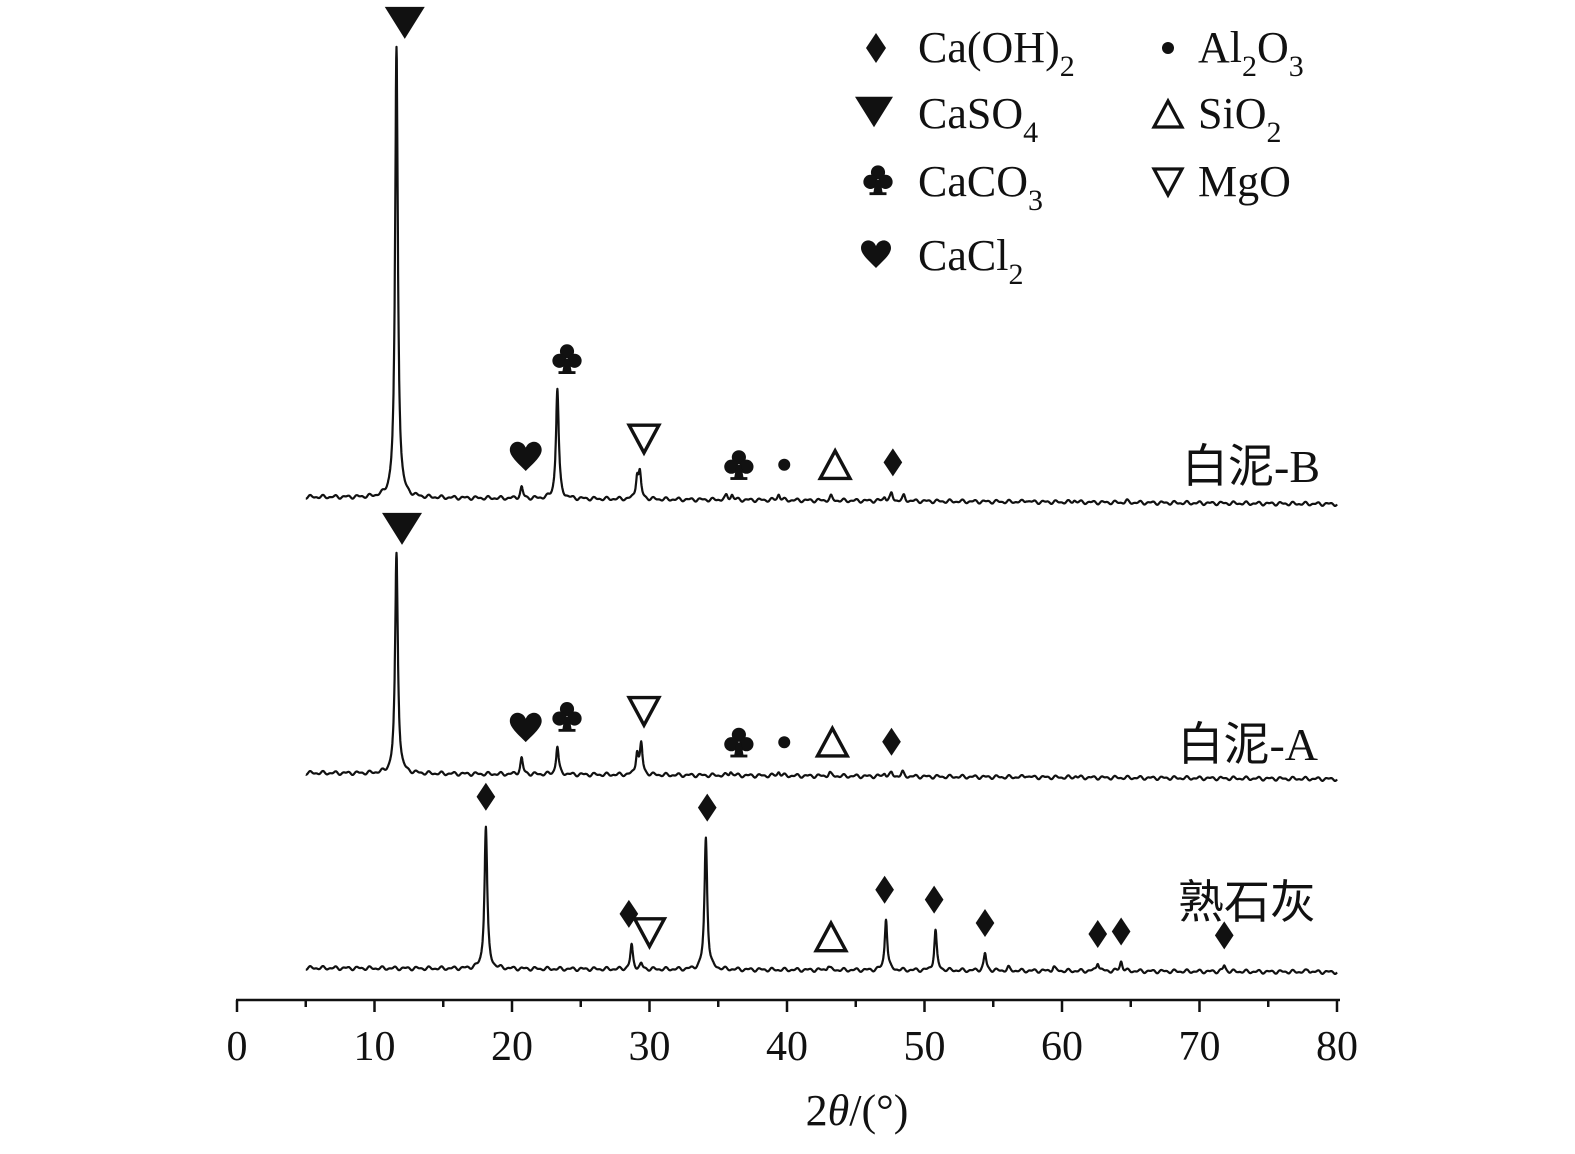 The height and width of the screenshot is (1154, 1575). What do you see at coordinates (978, 119) in the screenshot?
I see `legend-label: CaSO4` at bounding box center [978, 119].